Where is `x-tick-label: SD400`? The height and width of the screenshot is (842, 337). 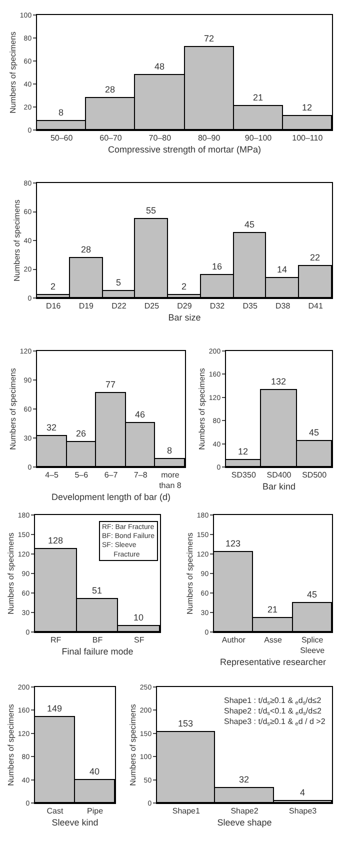 x-tick-label: SD400 is located at coordinates (279, 475).